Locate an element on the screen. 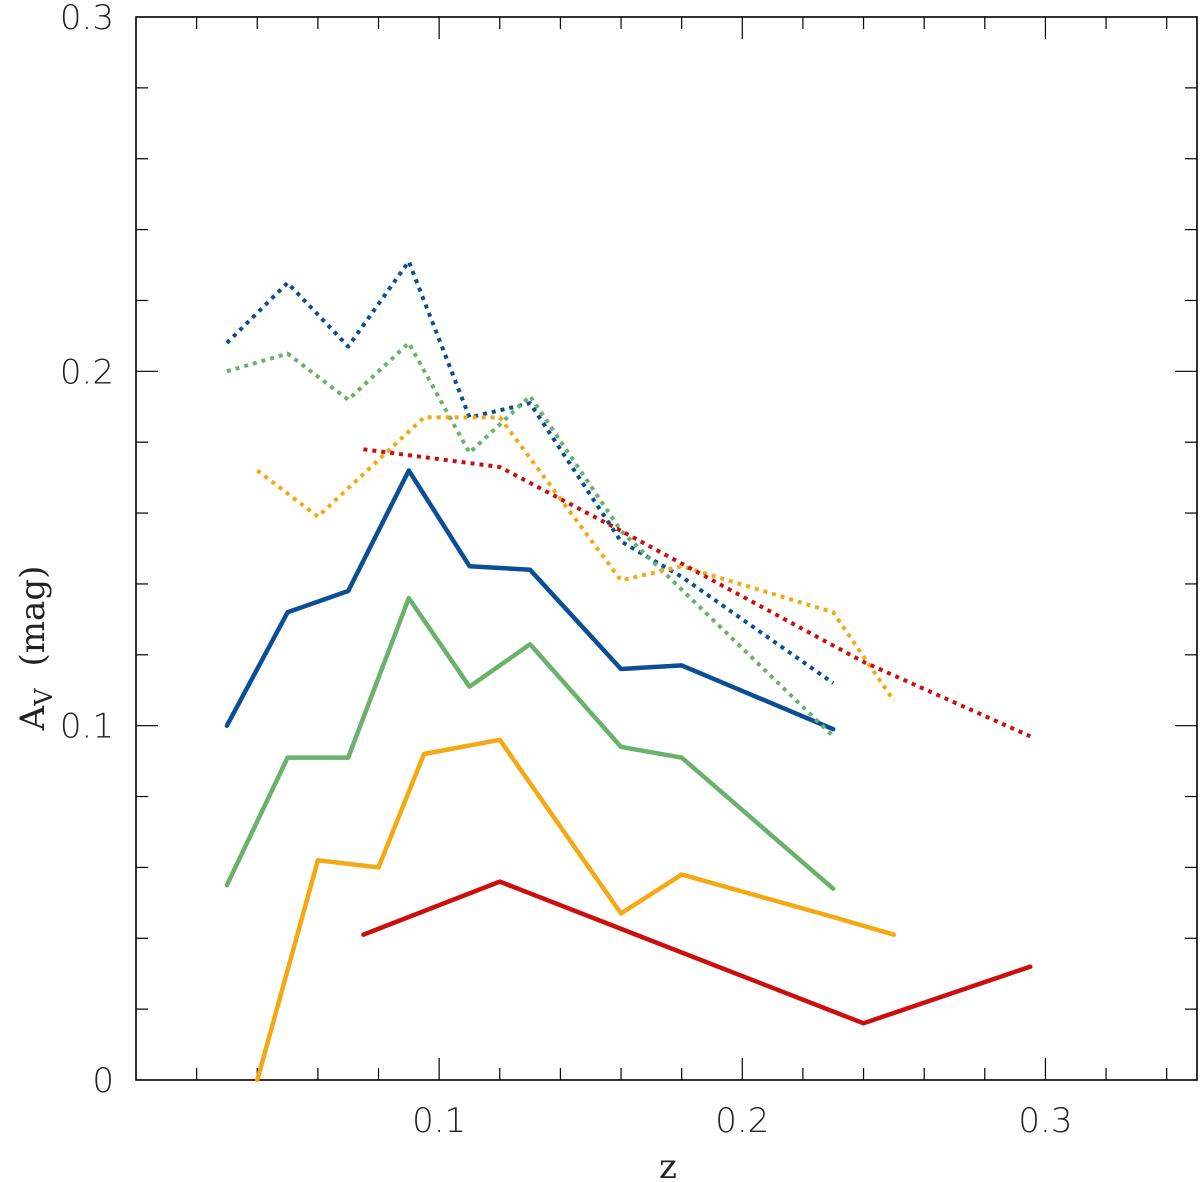  y-axis-label-unit: (mag) is located at coordinates (33, 616).